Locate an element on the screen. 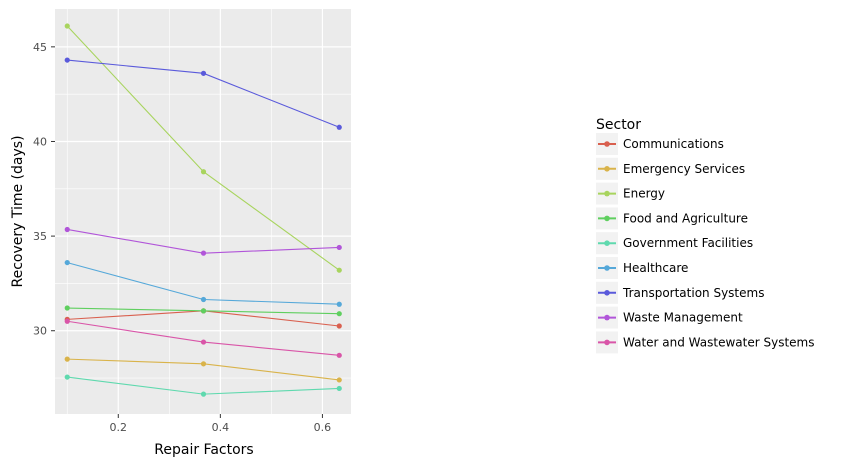  x-axis-title: Repair Factors is located at coordinates (203, 450).